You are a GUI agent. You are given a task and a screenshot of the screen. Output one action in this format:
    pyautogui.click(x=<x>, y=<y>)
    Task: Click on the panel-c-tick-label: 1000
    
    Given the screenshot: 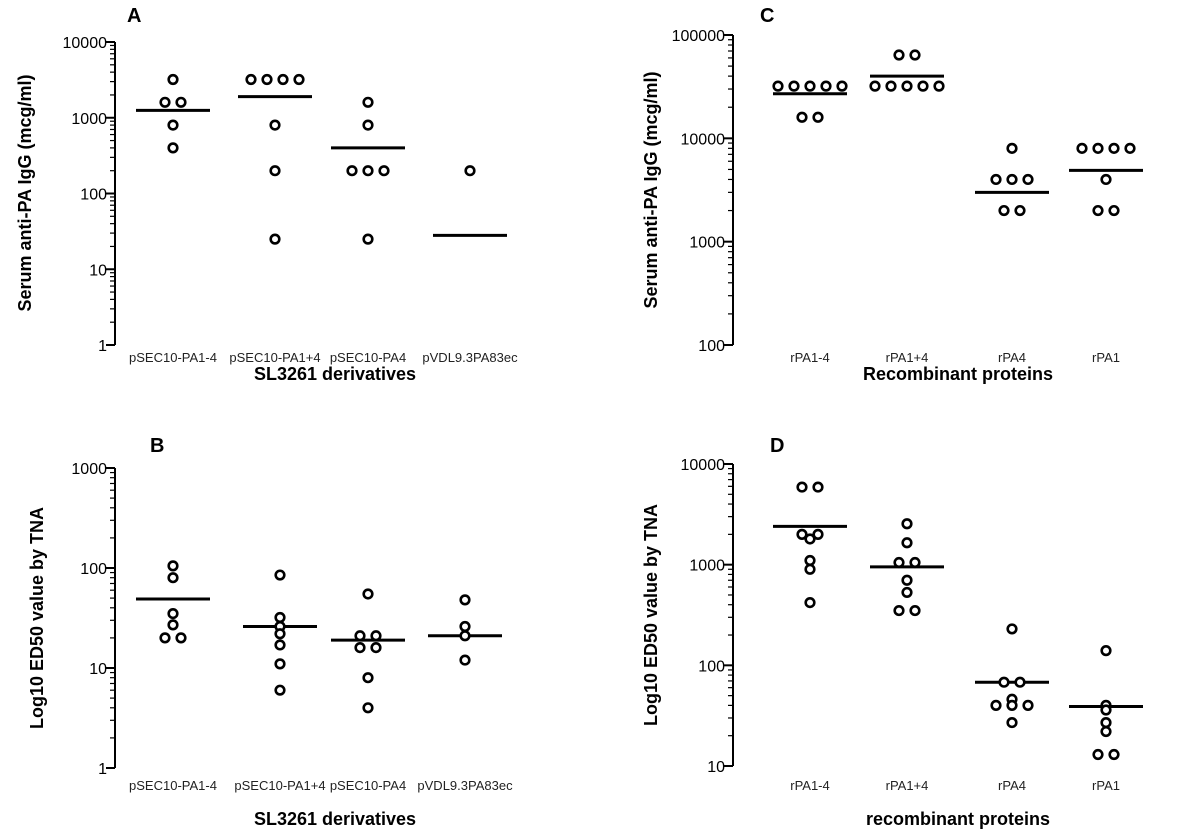 What is the action you would take?
    pyautogui.click(x=707, y=243)
    